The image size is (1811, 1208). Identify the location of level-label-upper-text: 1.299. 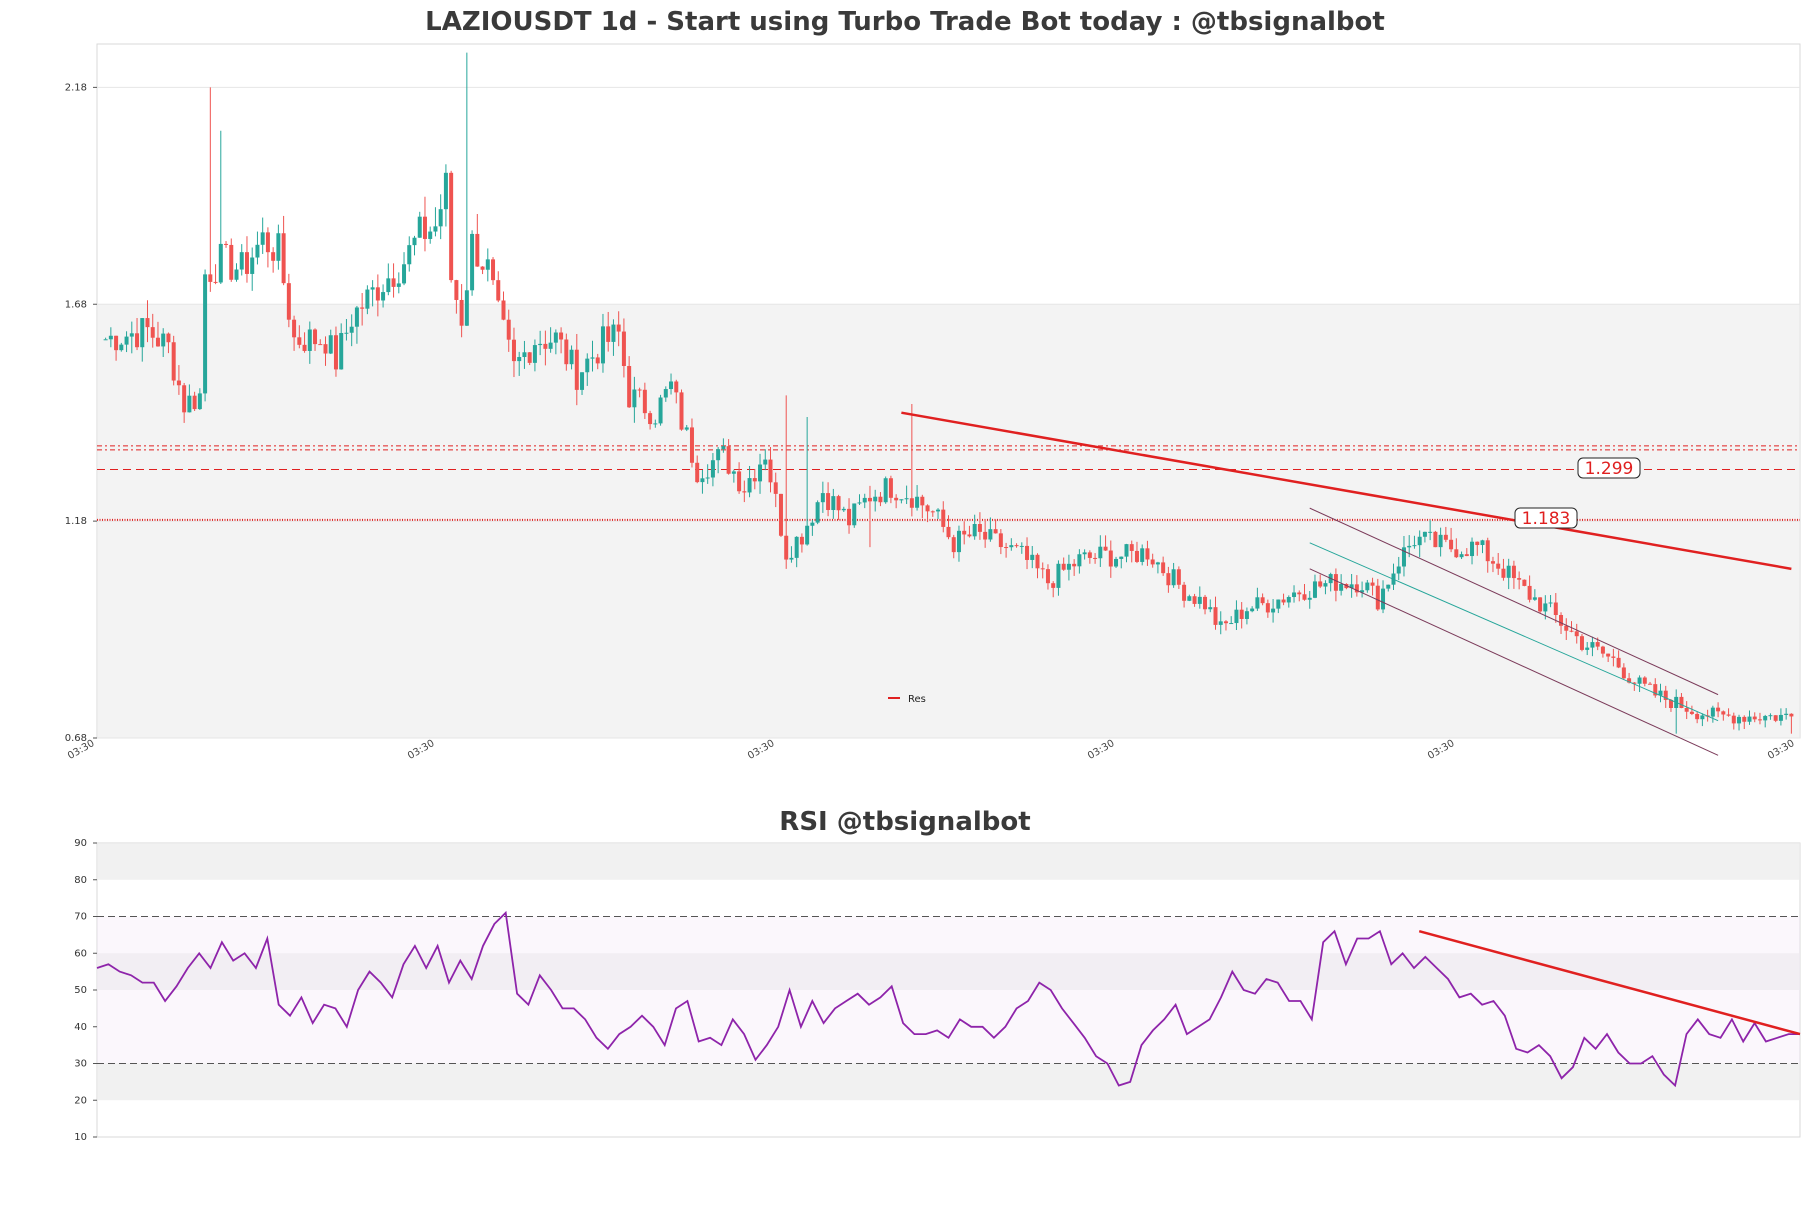
(1609, 469).